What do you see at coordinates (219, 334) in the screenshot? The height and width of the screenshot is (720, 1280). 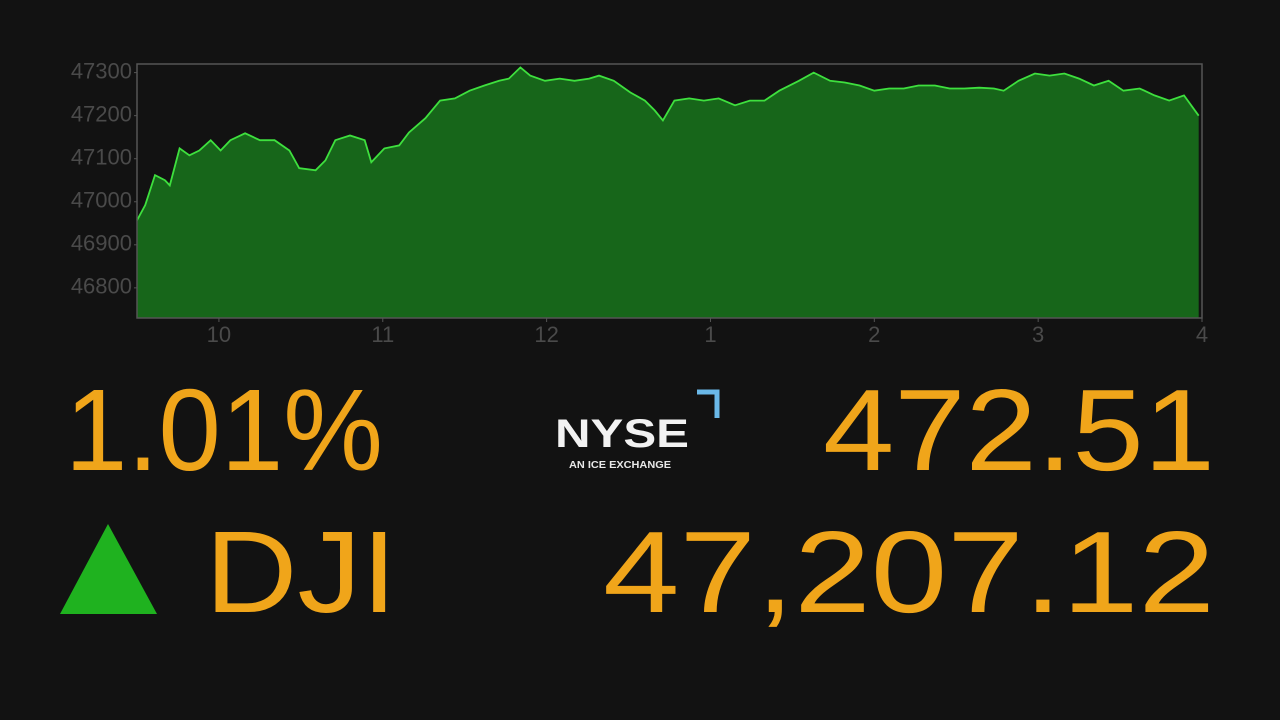 I see `x-tick-label: 10` at bounding box center [219, 334].